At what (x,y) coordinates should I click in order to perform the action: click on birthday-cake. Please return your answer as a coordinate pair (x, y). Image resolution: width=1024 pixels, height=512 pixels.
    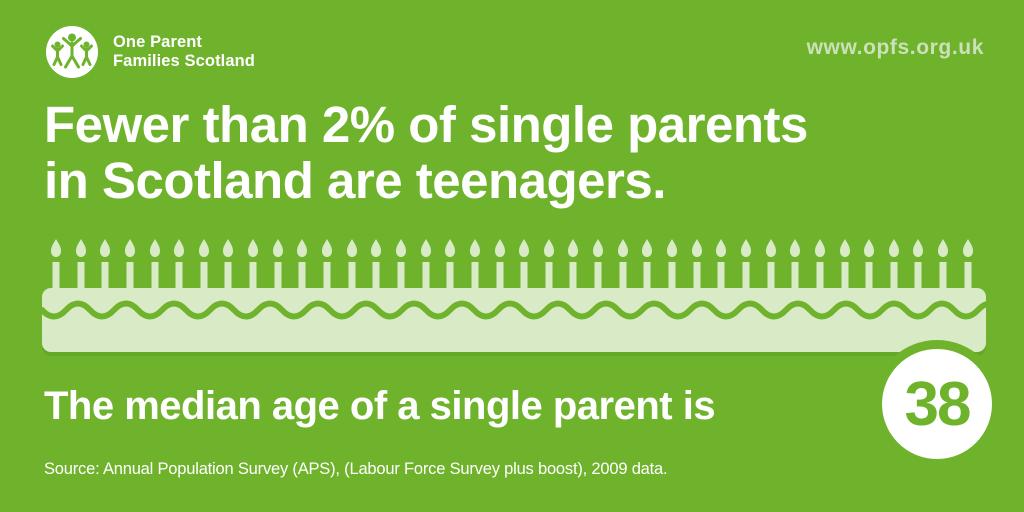
    Looking at the image, I should click on (514, 320).